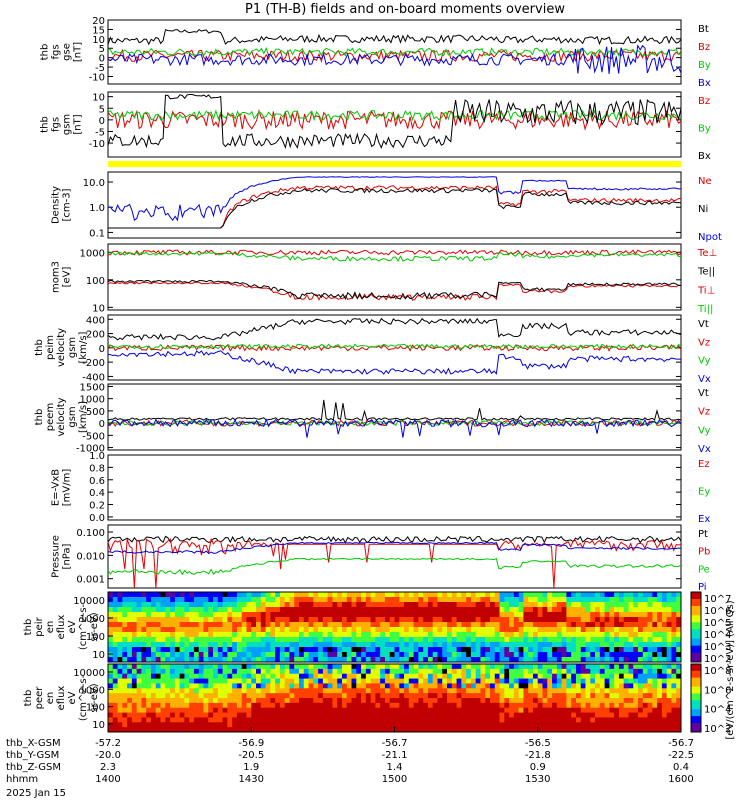 The height and width of the screenshot is (800, 750). I want to click on colorbar-tick-label: 10^6, so click(717, 690).